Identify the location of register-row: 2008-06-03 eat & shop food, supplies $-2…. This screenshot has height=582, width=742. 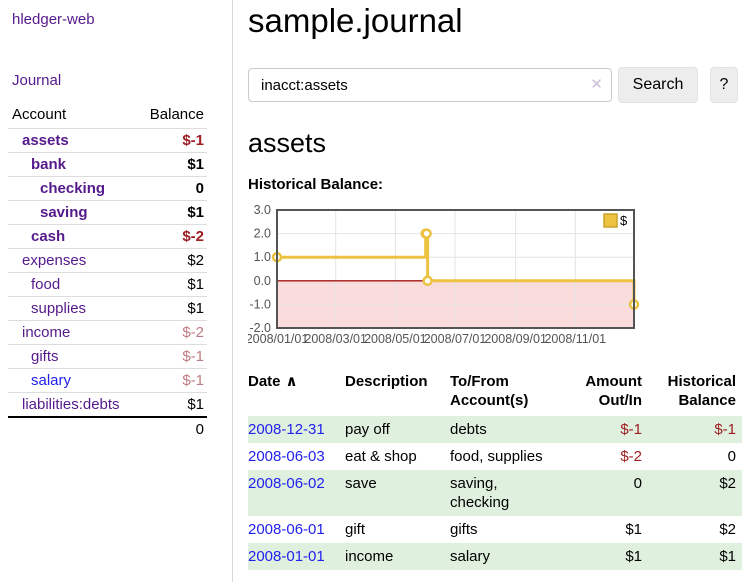
(495, 456).